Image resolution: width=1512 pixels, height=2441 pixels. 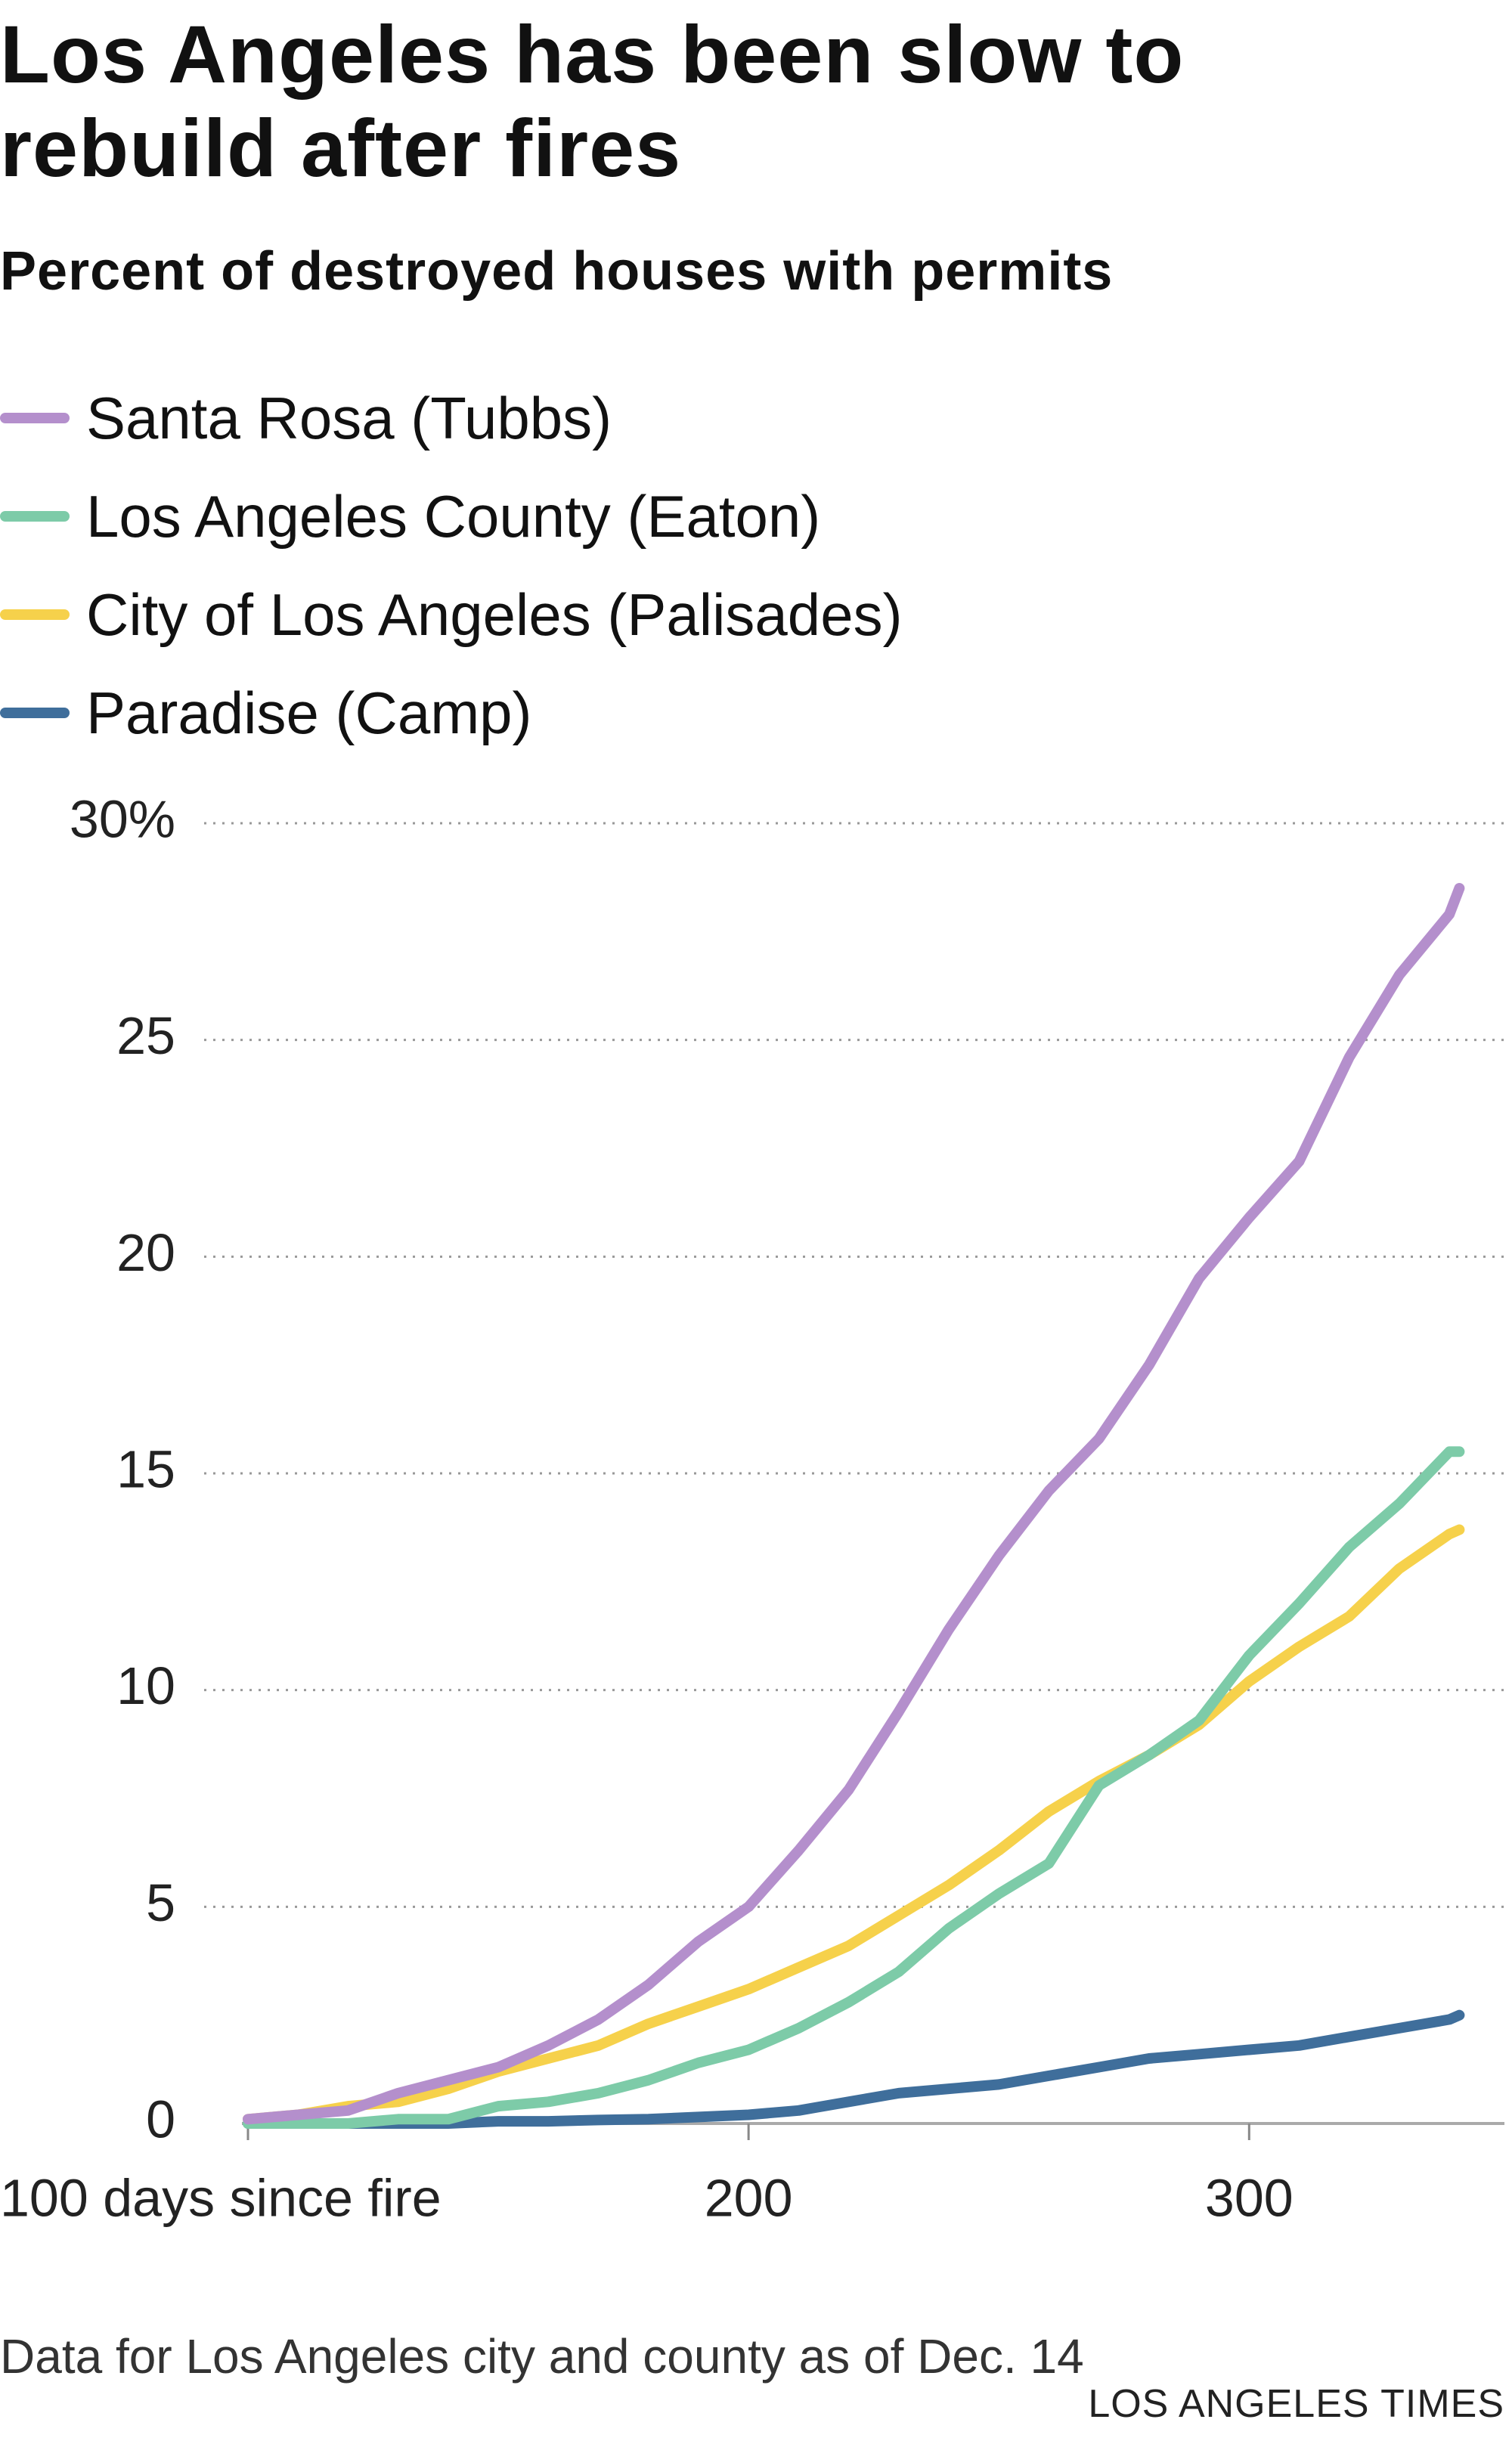 What do you see at coordinates (160, 2118) in the screenshot?
I see `y-tick-label: 0` at bounding box center [160, 2118].